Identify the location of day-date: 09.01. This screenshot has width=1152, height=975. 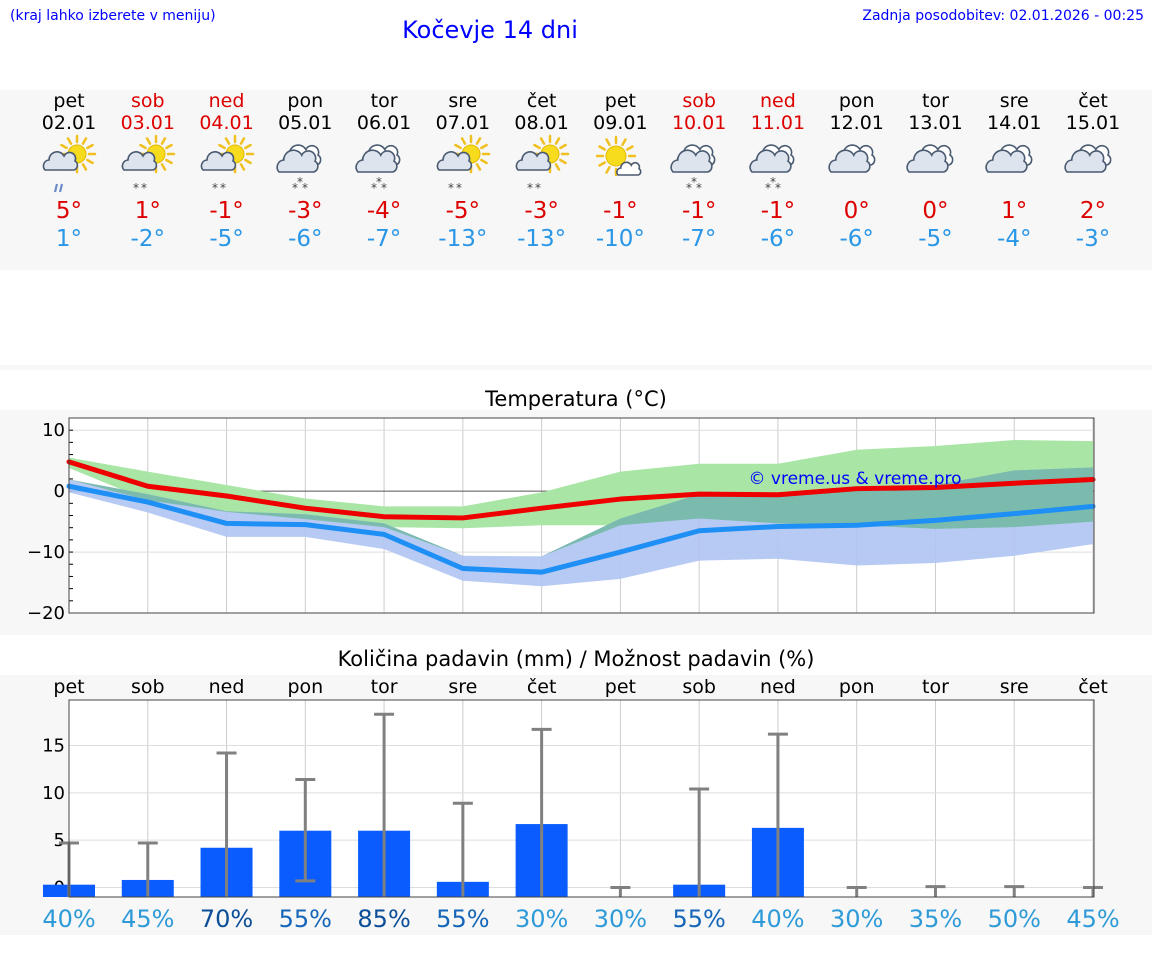
(620, 123).